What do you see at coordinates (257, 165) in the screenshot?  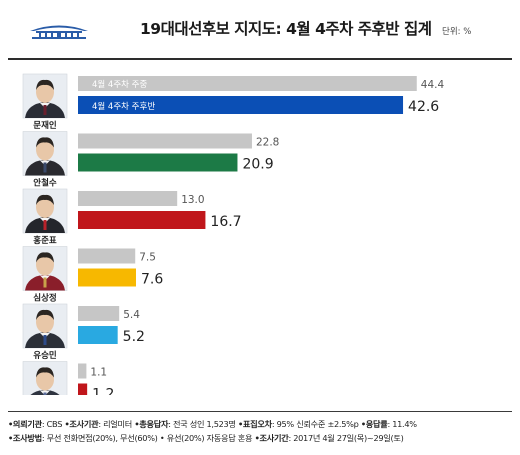 I see `value-label-current: 20.9` at bounding box center [257, 165].